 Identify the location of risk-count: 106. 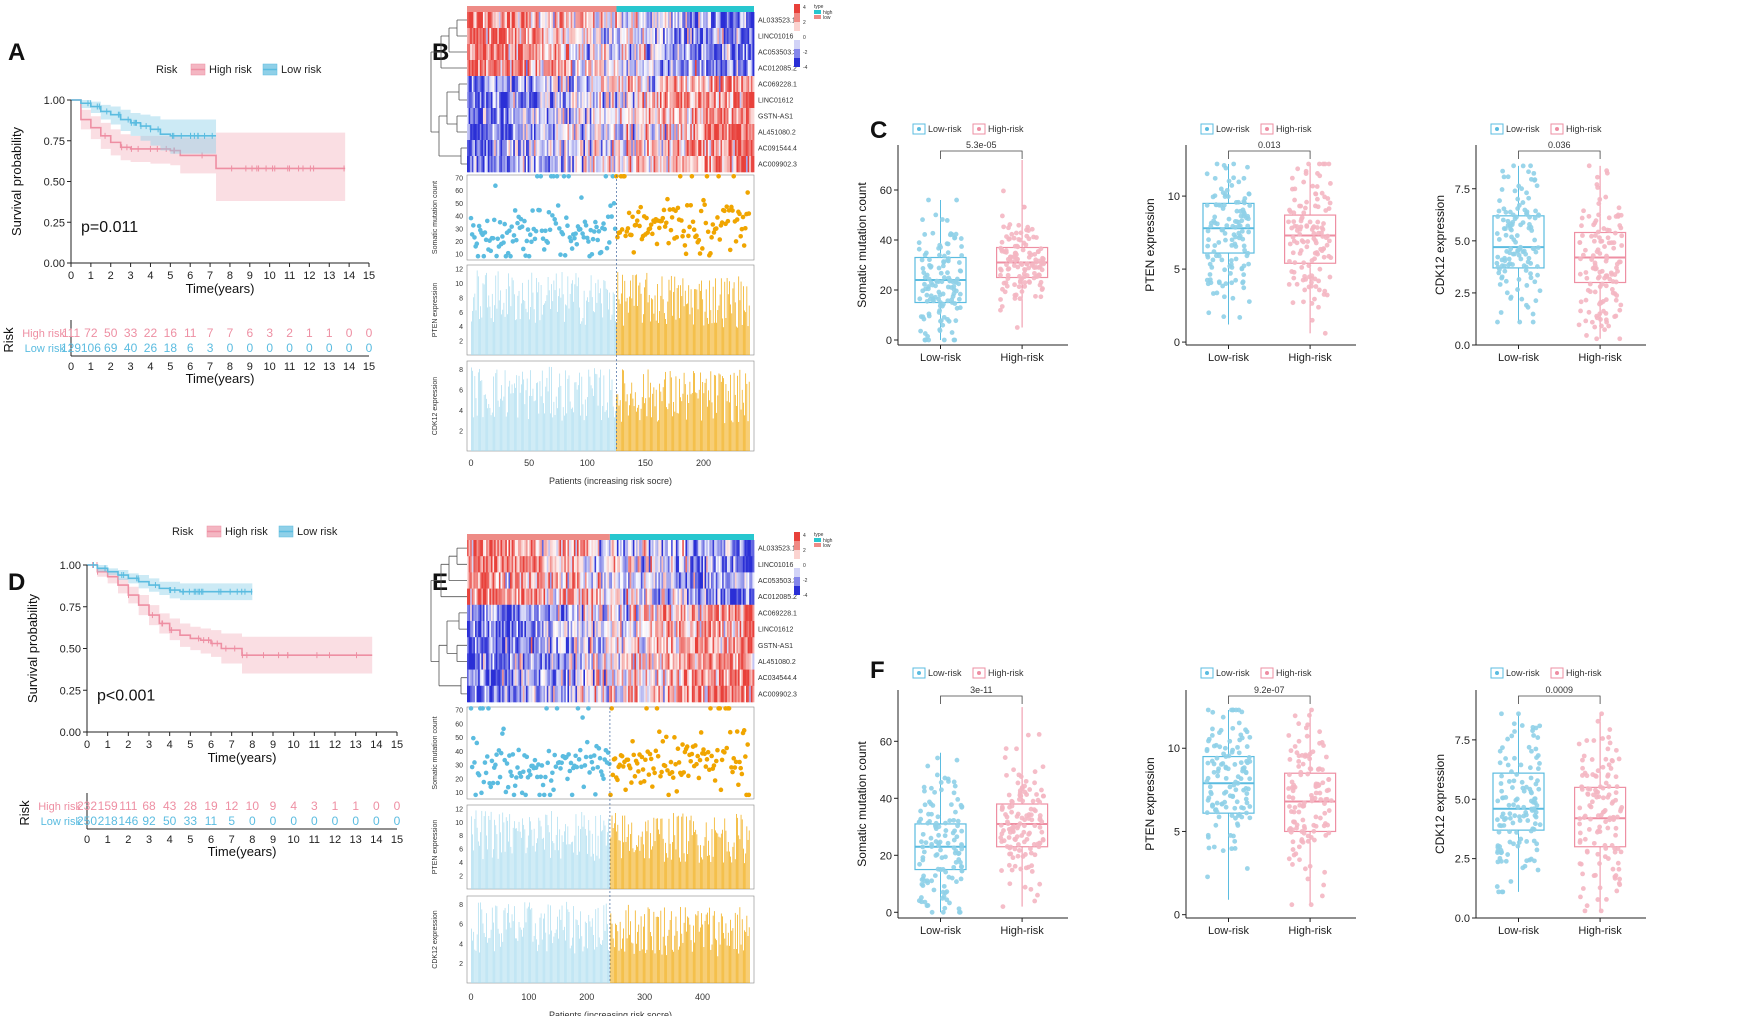
(91, 348).